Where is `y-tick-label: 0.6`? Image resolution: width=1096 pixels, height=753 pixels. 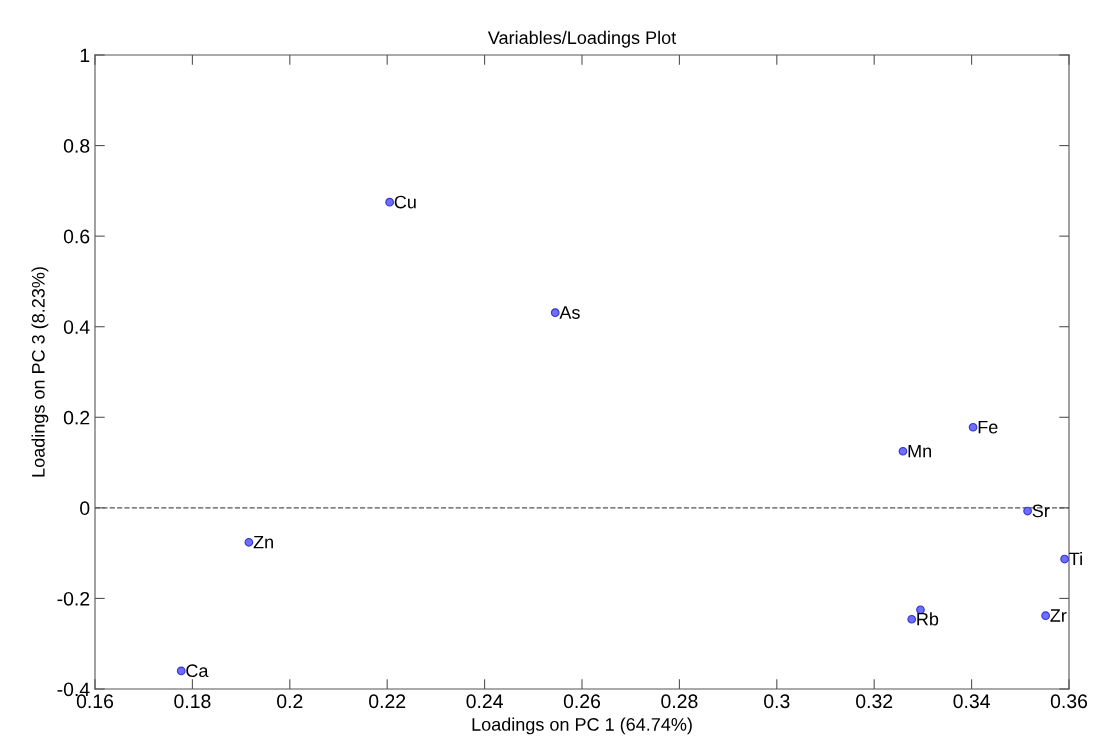
y-tick-label: 0.6 is located at coordinates (76, 236).